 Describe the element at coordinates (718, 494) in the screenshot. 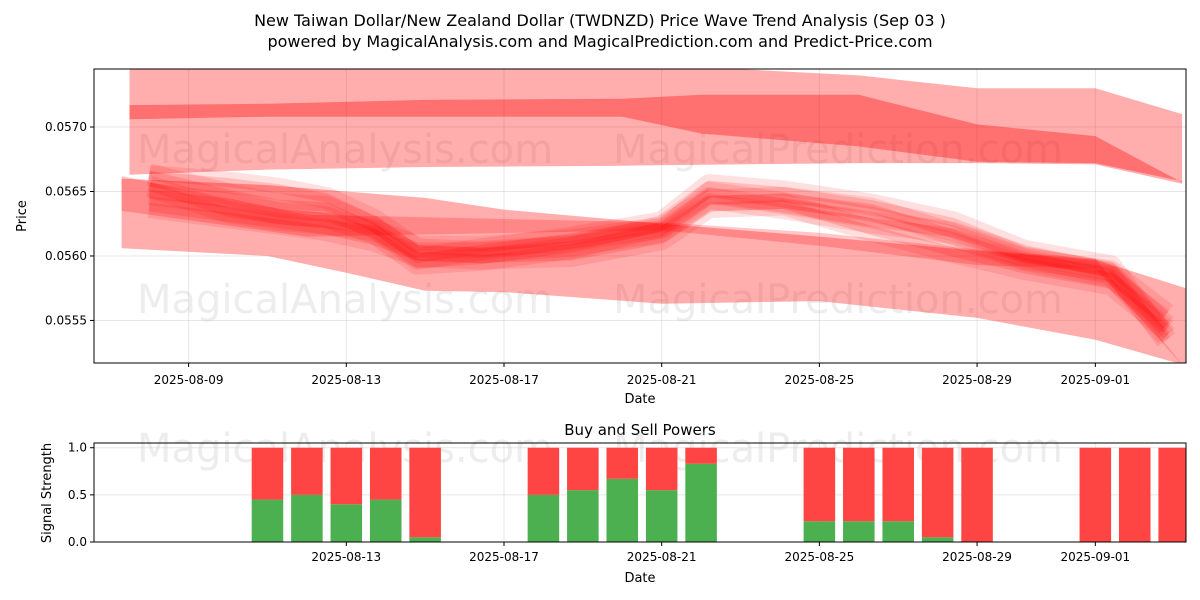

I see `signal-bars` at that location.